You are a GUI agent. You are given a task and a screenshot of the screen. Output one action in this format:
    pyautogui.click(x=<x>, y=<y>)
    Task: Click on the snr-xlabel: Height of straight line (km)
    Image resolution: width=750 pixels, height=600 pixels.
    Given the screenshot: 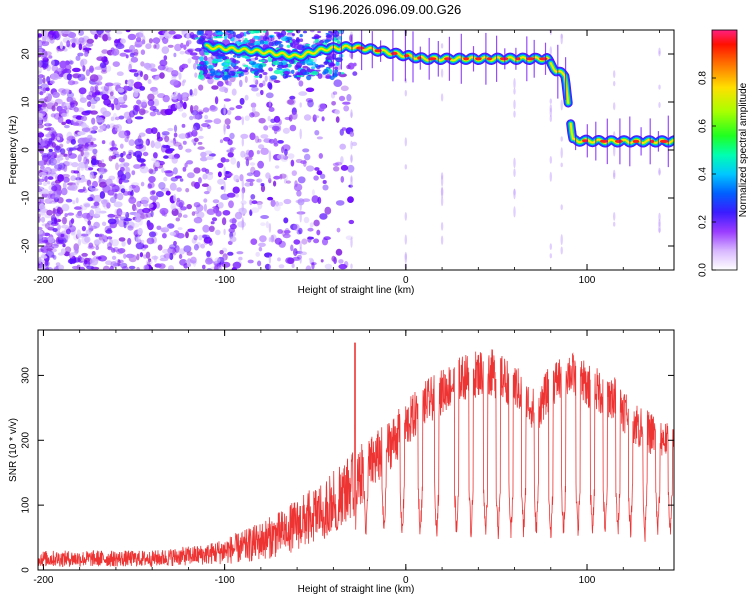 What is the action you would take?
    pyautogui.click(x=356, y=589)
    